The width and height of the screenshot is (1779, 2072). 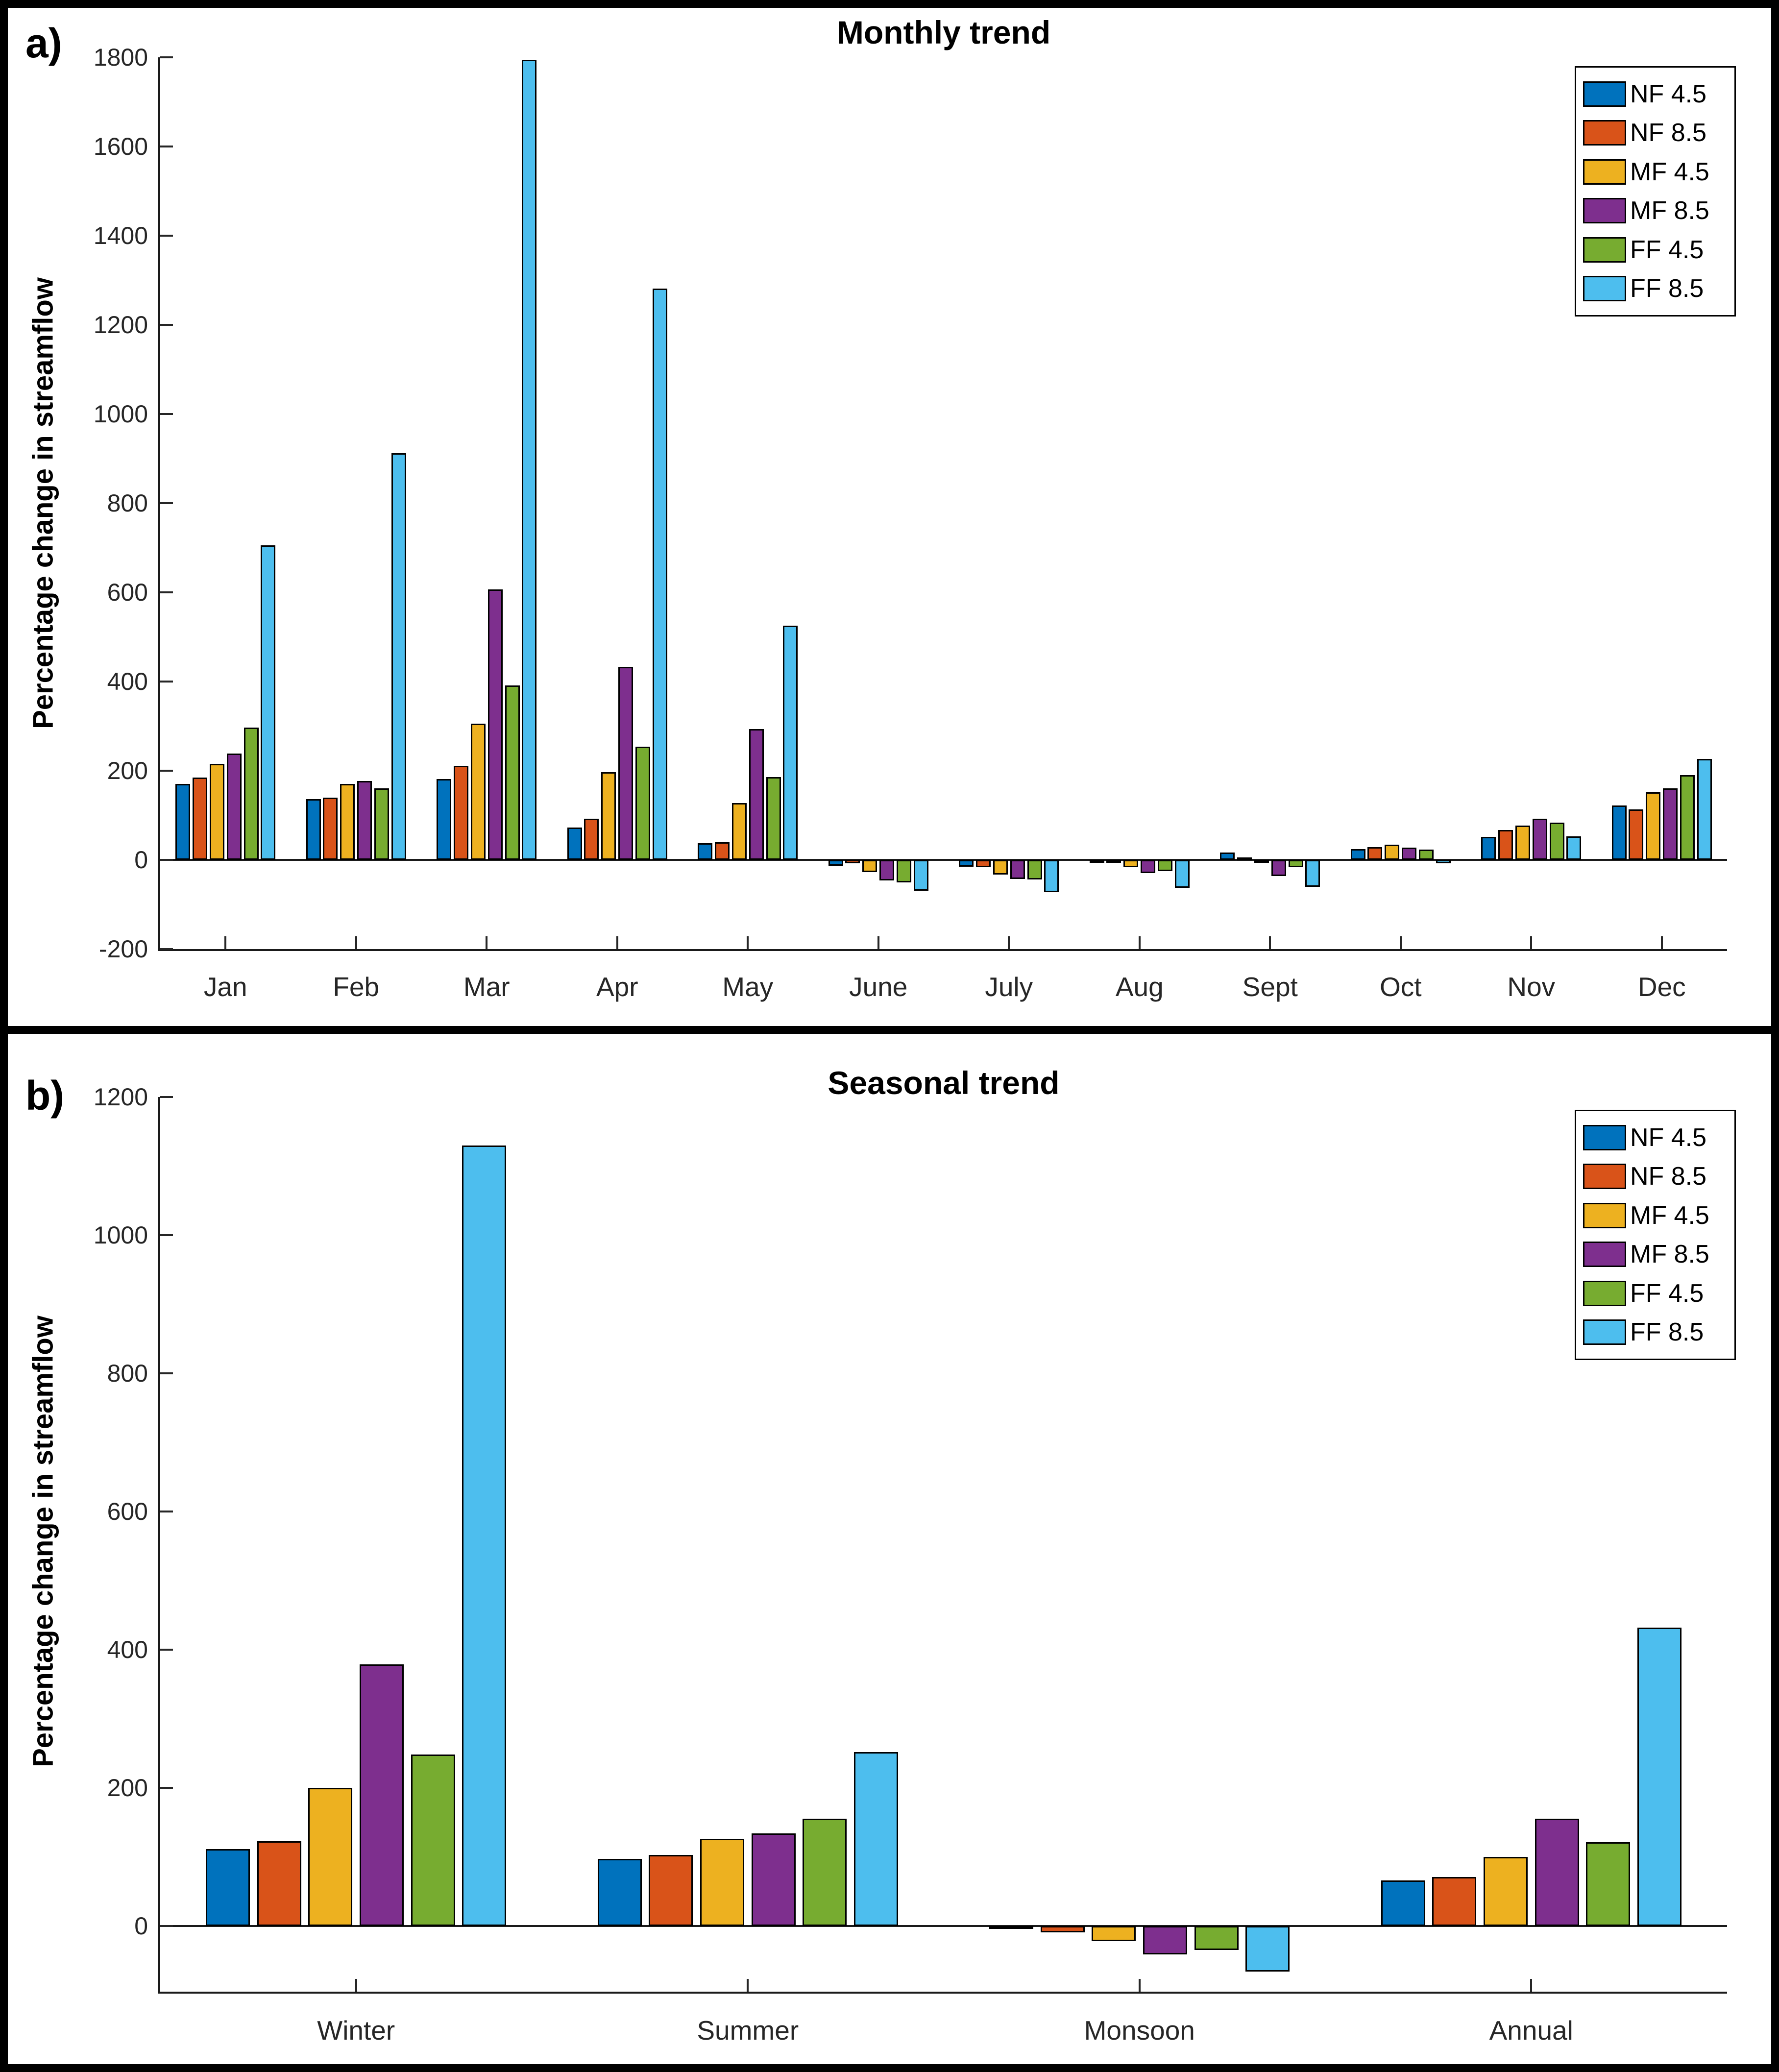 What do you see at coordinates (225, 987) in the screenshot?
I see `x-tick-label: Jan` at bounding box center [225, 987].